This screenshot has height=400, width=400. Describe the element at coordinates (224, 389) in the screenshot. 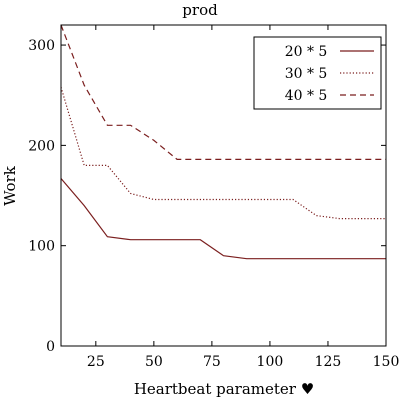

I see `x-axis-label: Heartbeat parameter ♥` at that location.